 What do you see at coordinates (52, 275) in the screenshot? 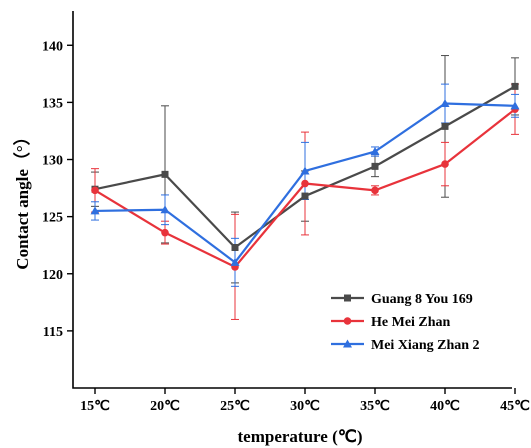
I see `y-tick-label: 120` at bounding box center [52, 275].